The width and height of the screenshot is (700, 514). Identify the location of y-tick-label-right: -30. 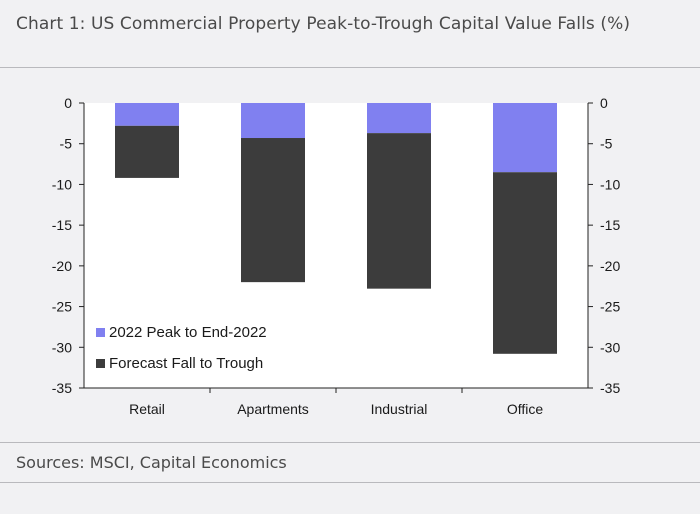
(610, 347).